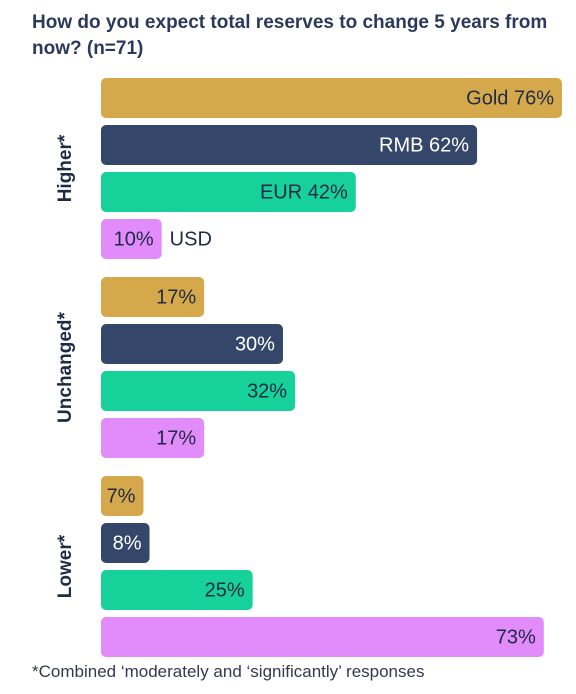 This screenshot has height=694, width=576. I want to click on bar-value-label: 7%, so click(121, 496).